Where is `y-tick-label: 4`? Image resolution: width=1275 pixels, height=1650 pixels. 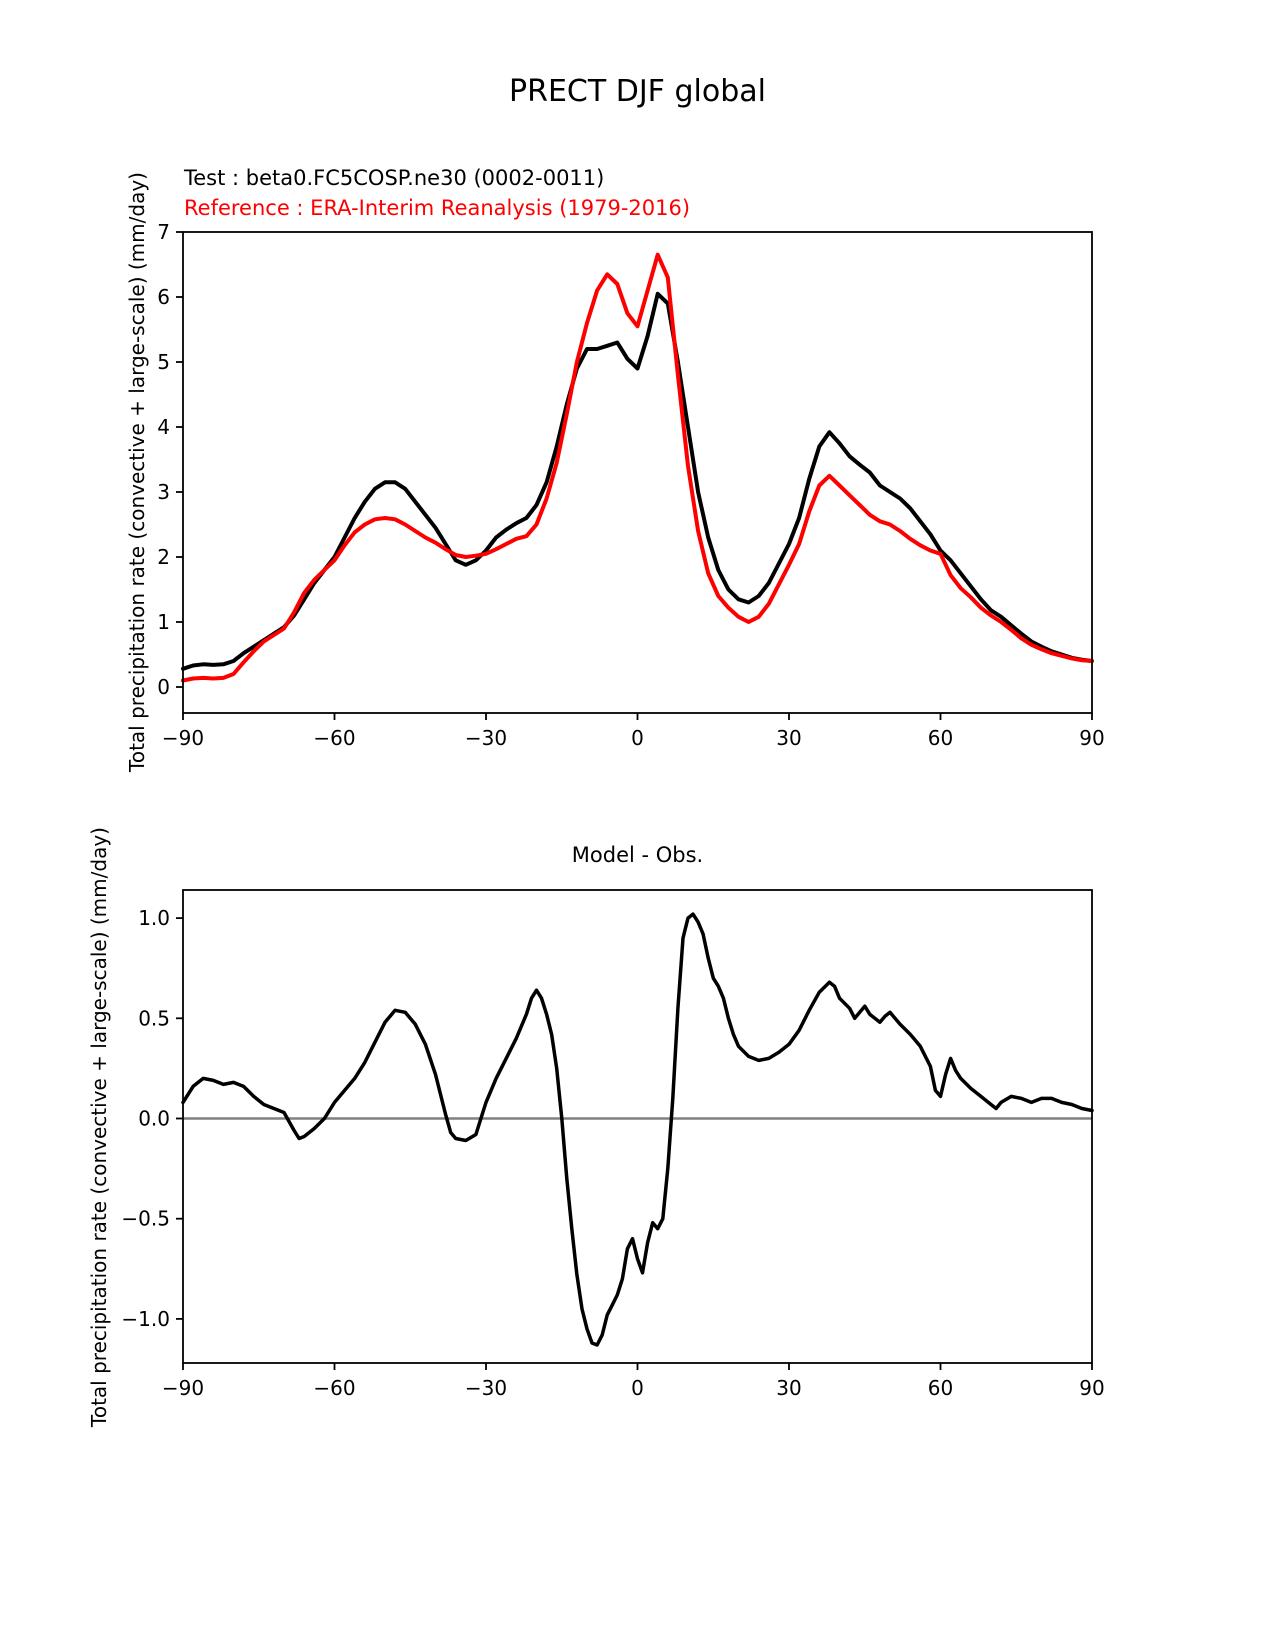
y-tick-label: 4 is located at coordinates (163, 427).